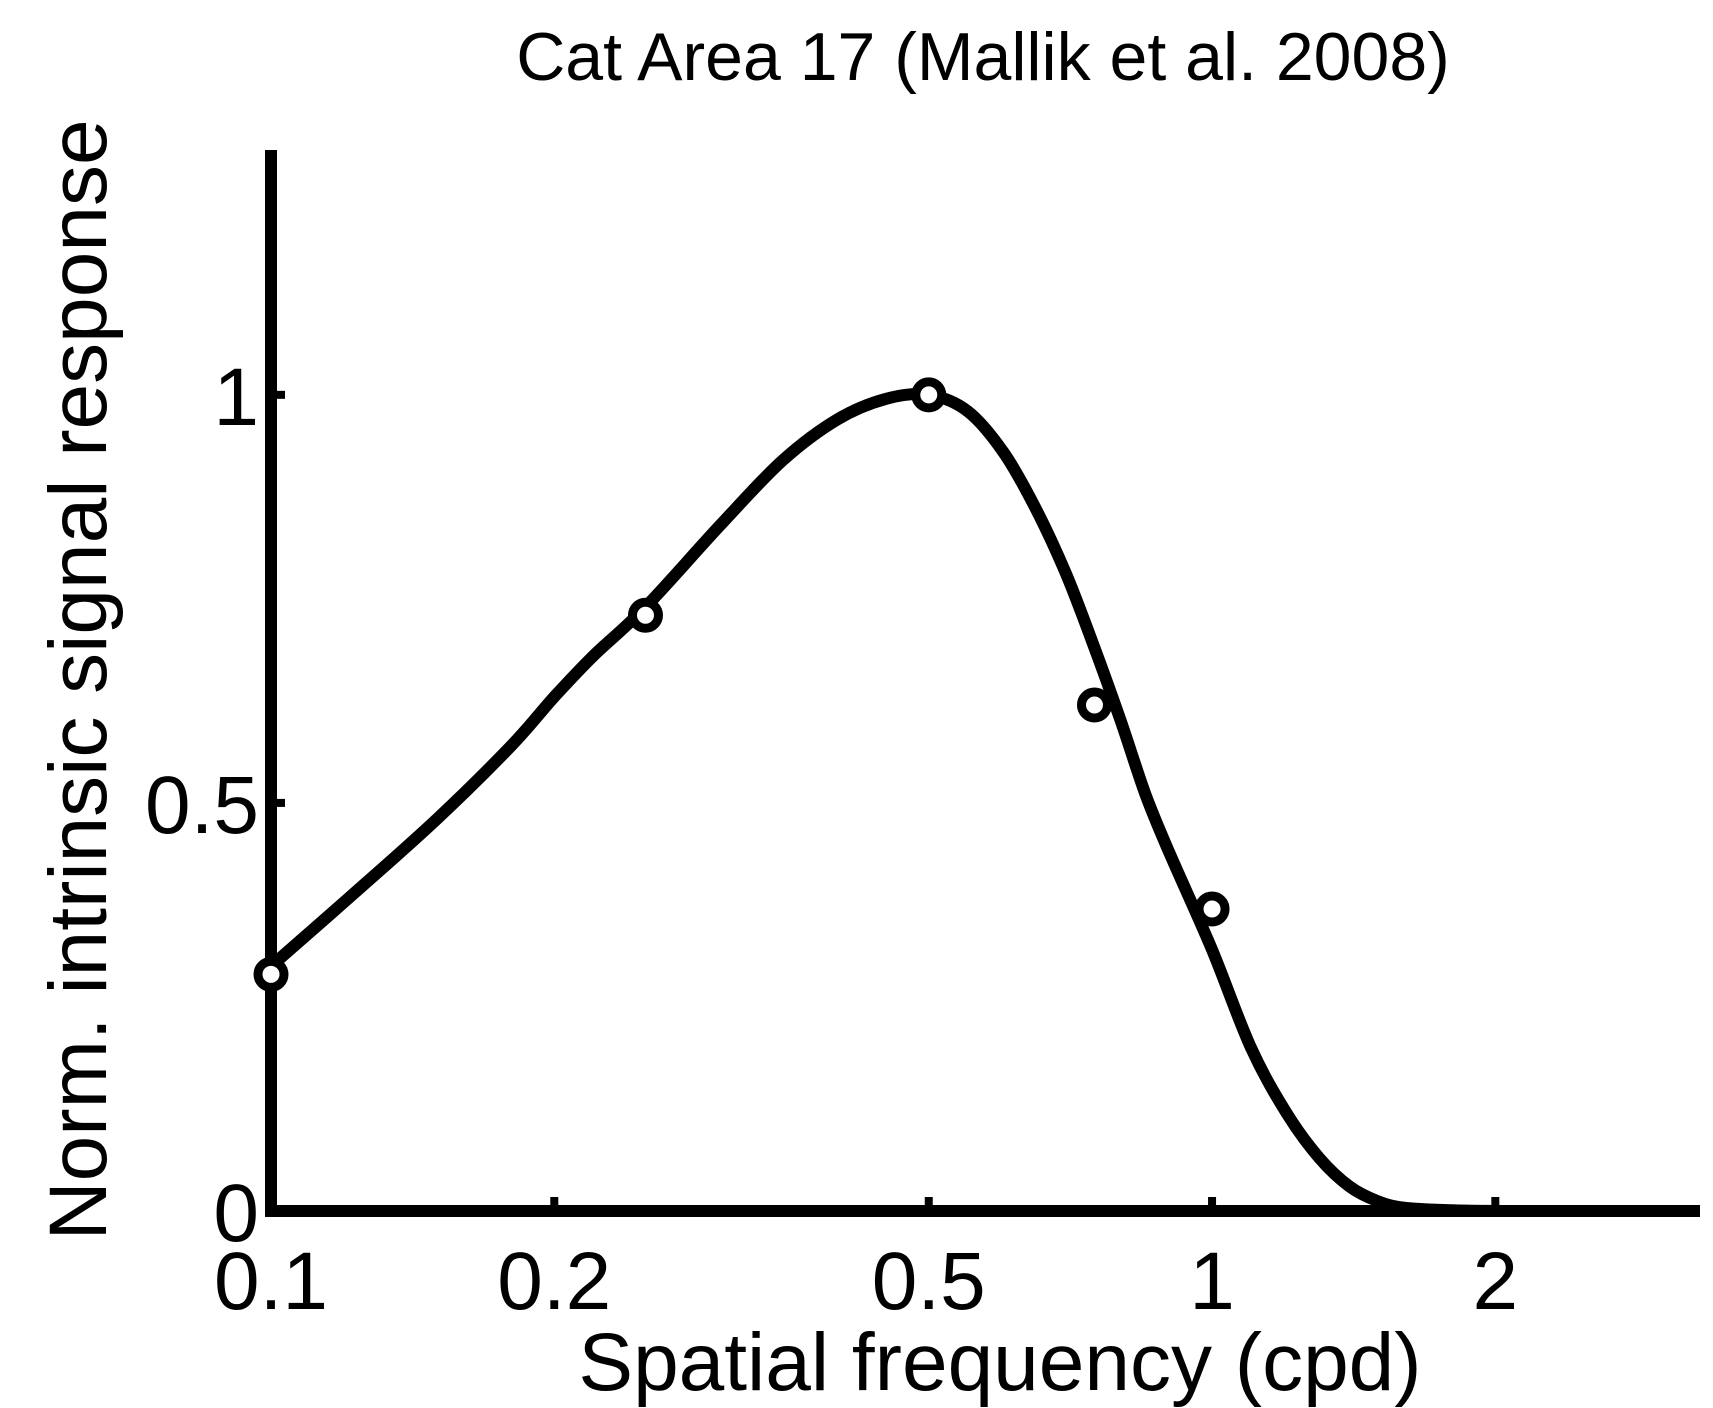 The image size is (1713, 1408). I want to click on x-axis-label: Spatial frequency (cpd), so click(999, 1362).